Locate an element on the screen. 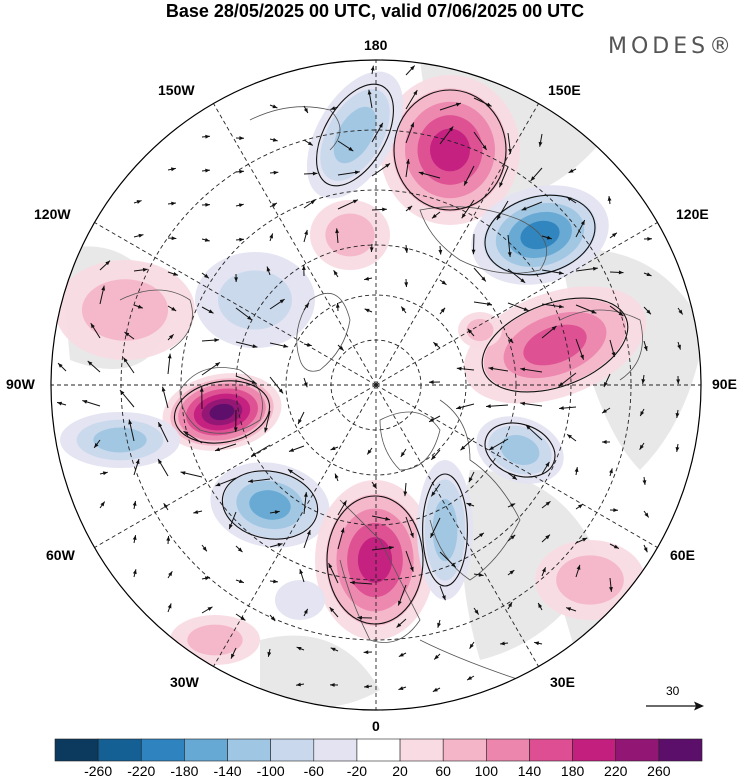 The width and height of the screenshot is (750, 783). colorbar-tick: 260 is located at coordinates (659, 771).